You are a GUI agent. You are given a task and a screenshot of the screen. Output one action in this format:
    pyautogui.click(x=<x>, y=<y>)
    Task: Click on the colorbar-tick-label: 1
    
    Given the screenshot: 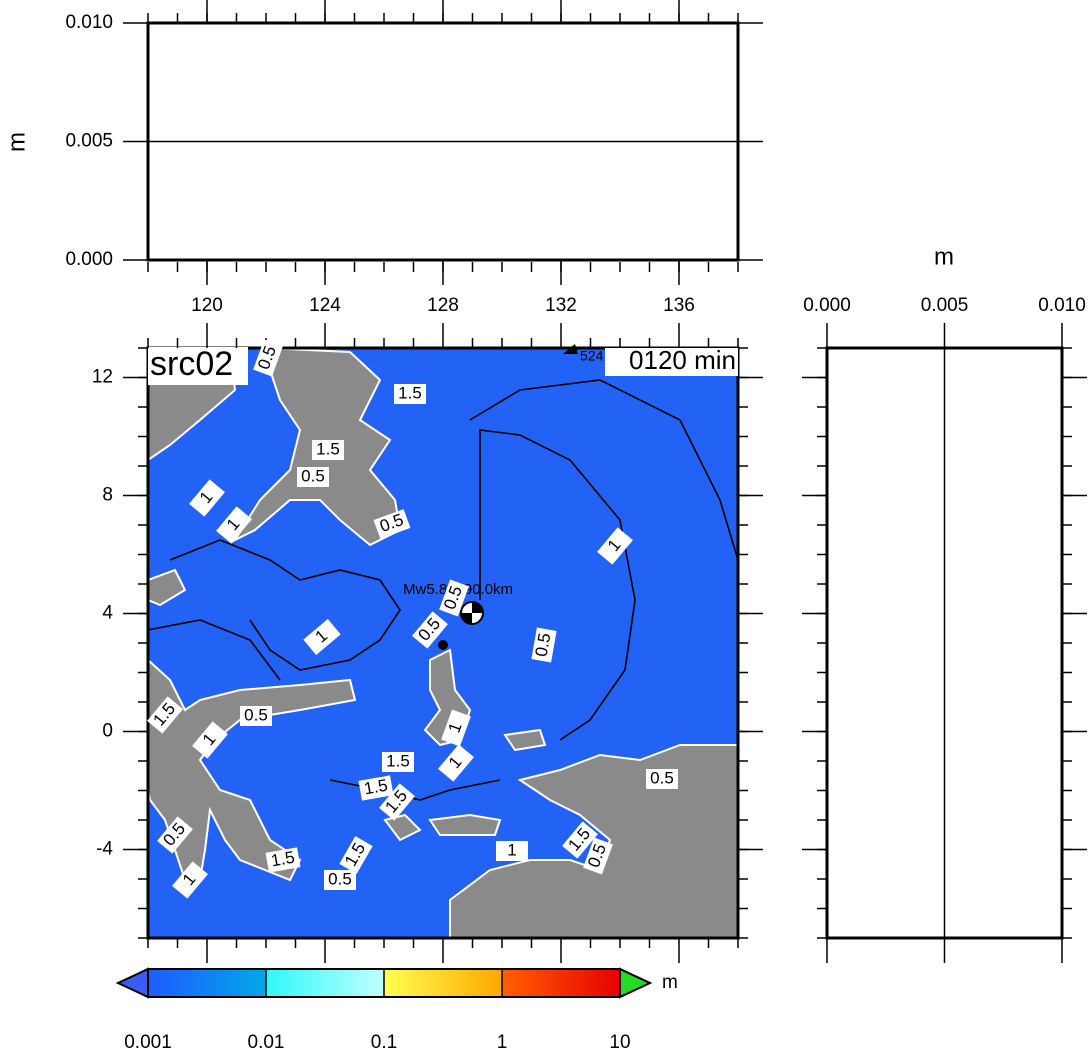 What is the action you would take?
    pyautogui.click(x=502, y=1042)
    